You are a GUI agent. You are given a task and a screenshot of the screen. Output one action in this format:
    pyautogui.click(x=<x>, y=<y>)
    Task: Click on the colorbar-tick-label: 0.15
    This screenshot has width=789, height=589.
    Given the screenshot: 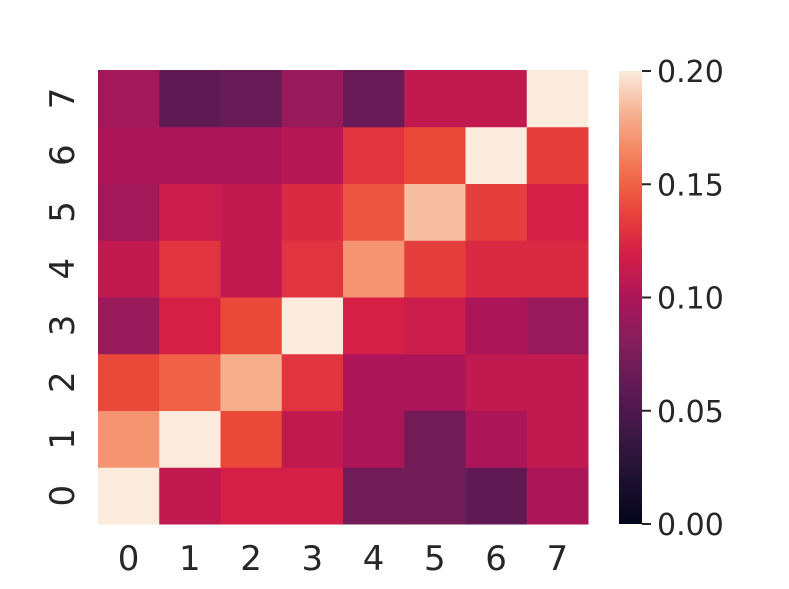 What is the action you would take?
    pyautogui.click(x=690, y=185)
    